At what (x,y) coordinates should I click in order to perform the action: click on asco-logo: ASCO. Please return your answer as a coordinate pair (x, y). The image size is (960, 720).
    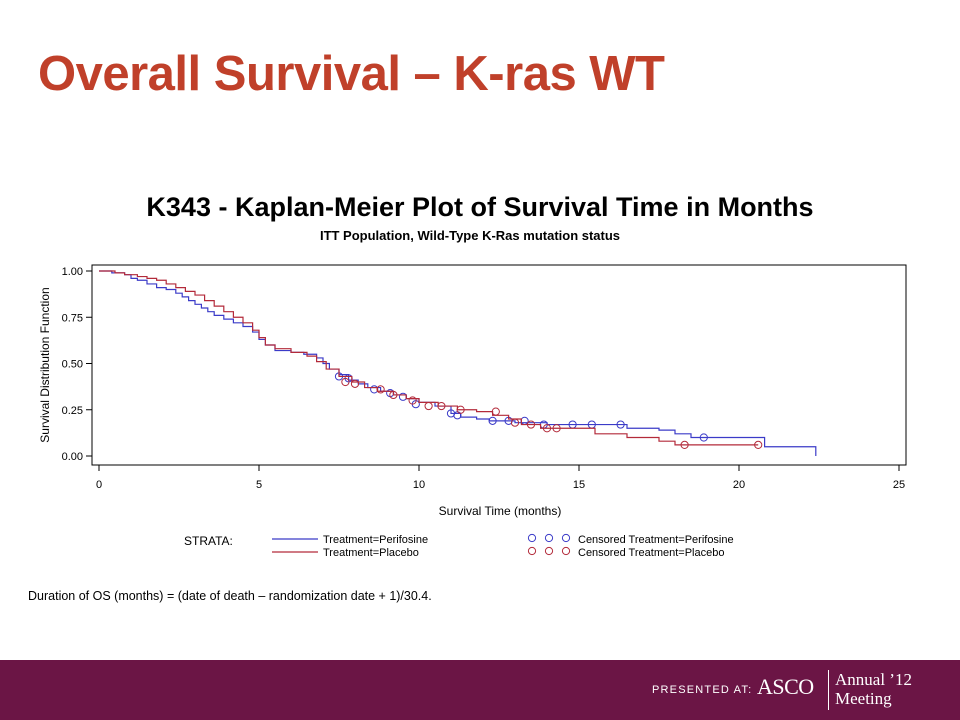
    Looking at the image, I should click on (785, 686).